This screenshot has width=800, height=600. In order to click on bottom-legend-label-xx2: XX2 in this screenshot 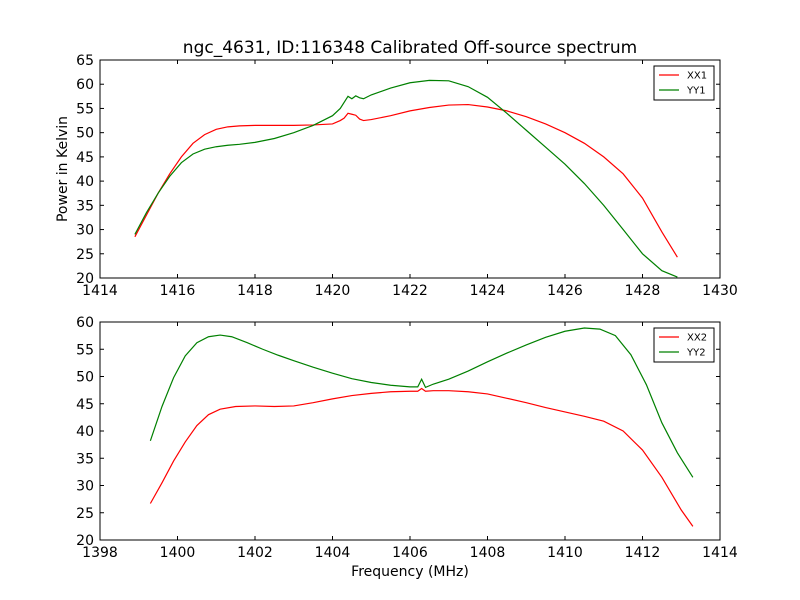, I will do `click(697, 338)`.